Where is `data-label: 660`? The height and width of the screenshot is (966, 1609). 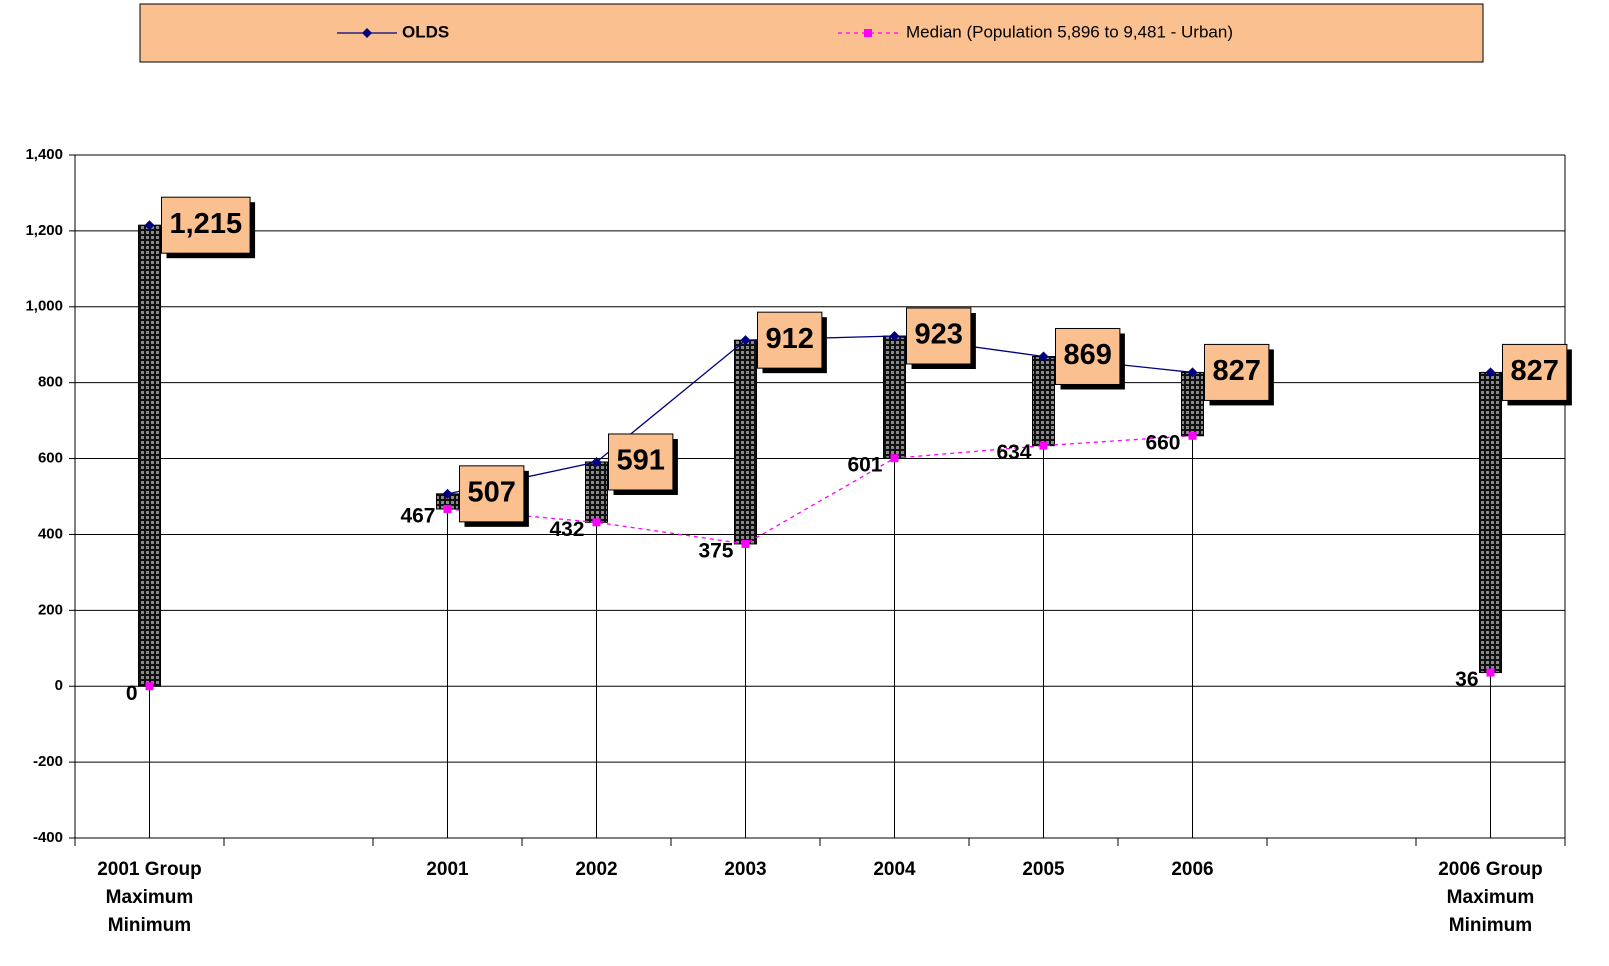
data-label: 660 is located at coordinates (1162, 442).